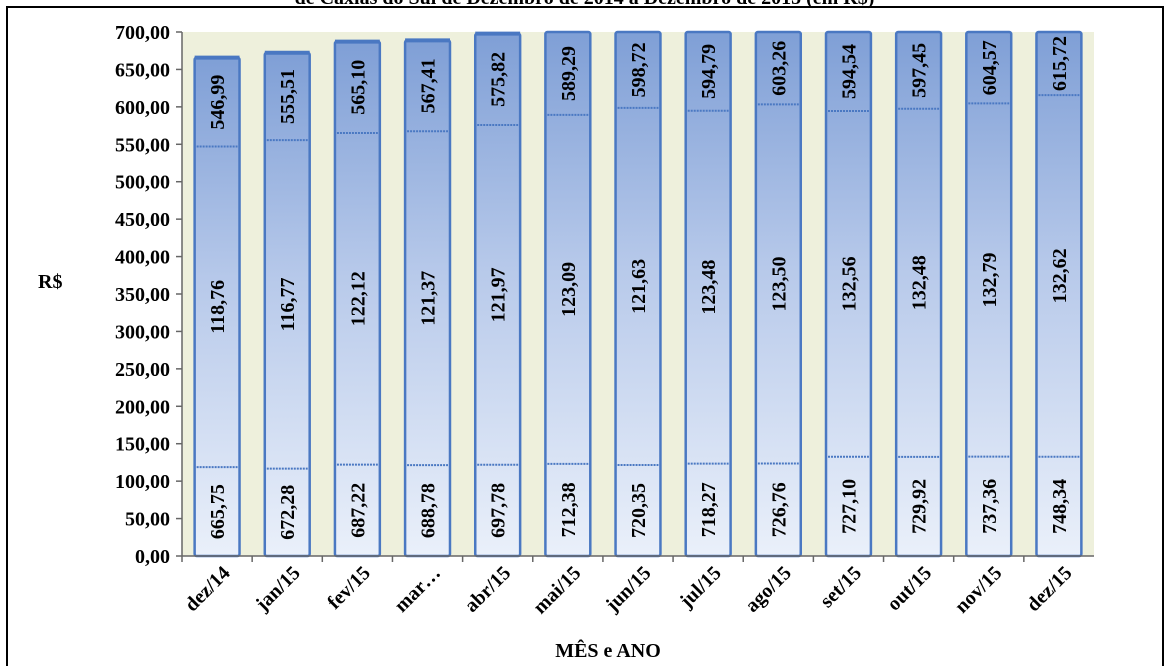  Describe the element at coordinates (142, 445) in the screenshot. I see `y-tick-label: 150,00` at that location.